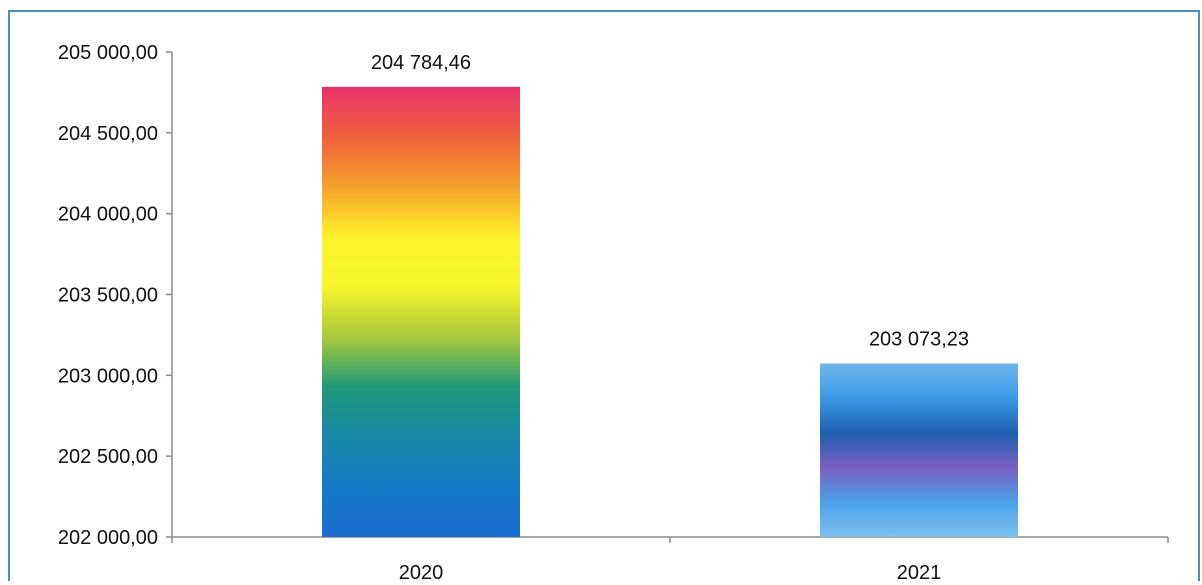  Describe the element at coordinates (108, 538) in the screenshot. I see `y-tick-label: 202 000,00` at that location.